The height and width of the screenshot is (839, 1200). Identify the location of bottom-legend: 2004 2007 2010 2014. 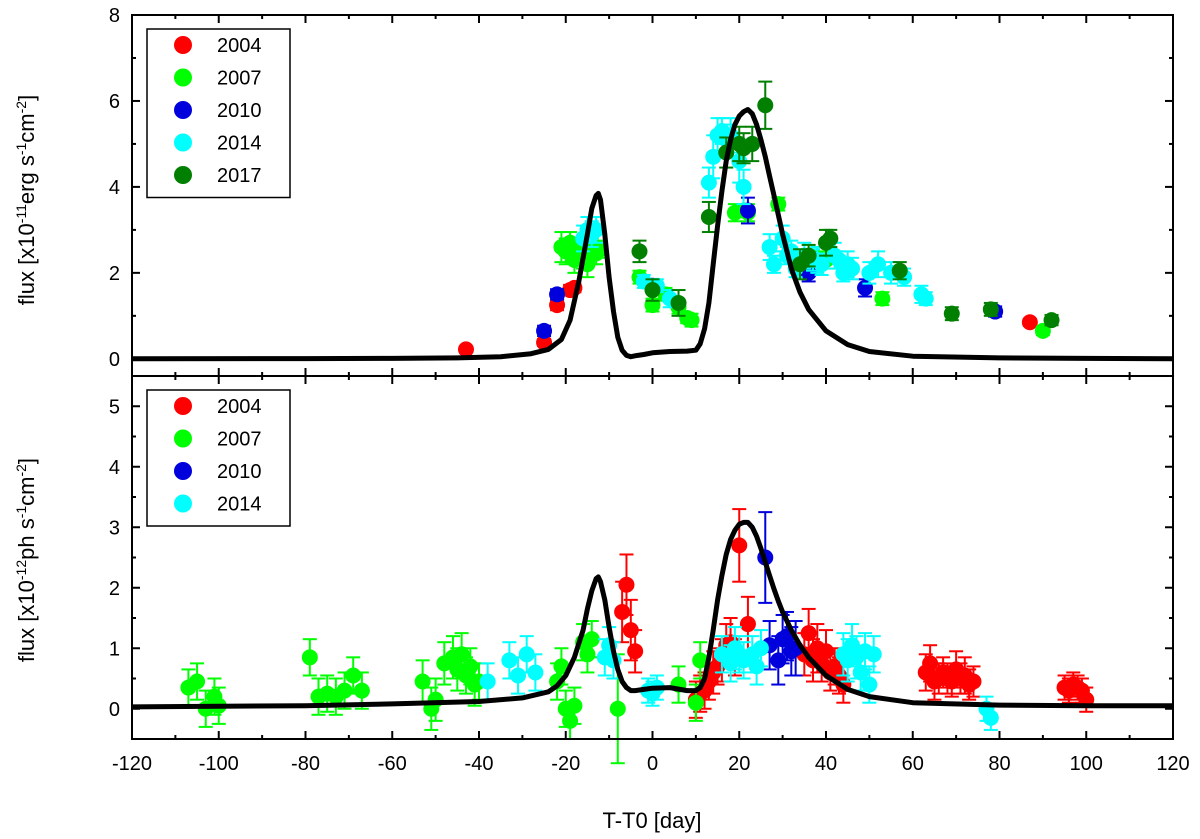
(218, 458).